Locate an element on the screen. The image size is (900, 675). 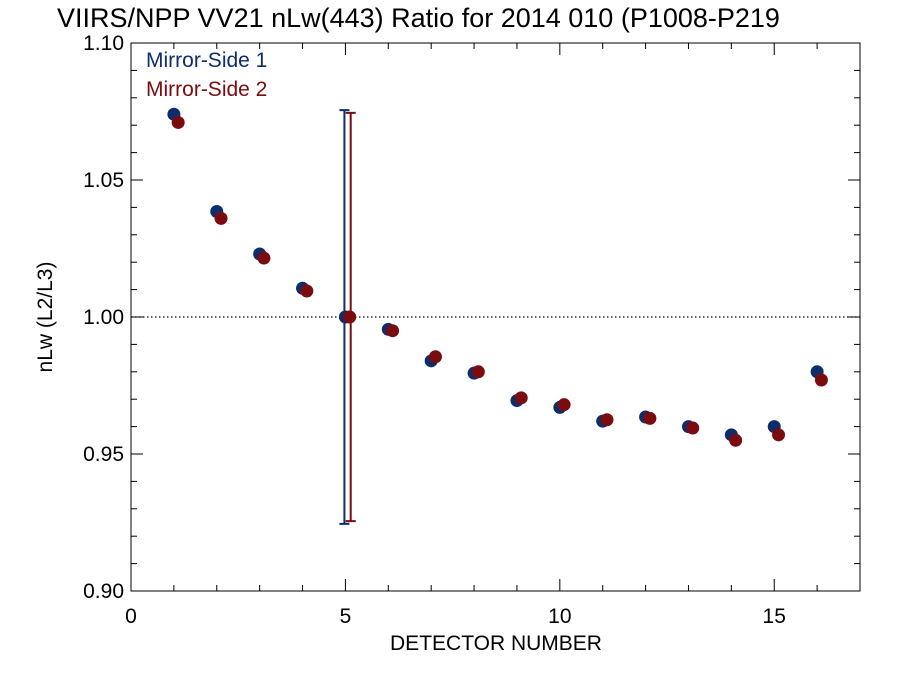
x-tick-label: 15 is located at coordinates (774, 616).